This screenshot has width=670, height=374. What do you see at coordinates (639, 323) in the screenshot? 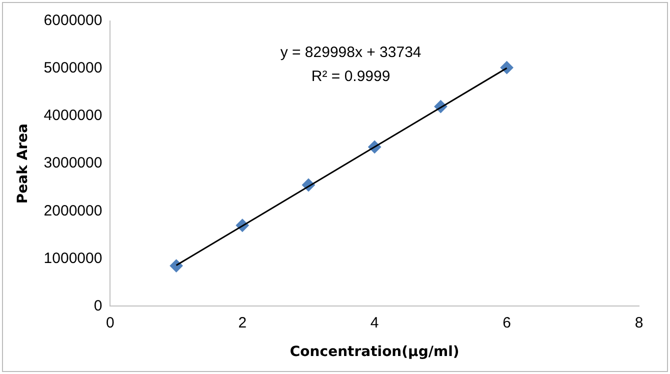
I see `x-tick-label: 8` at bounding box center [639, 323].